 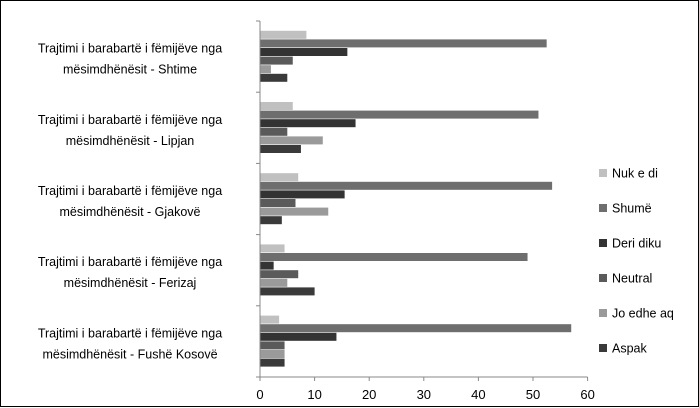 I want to click on legend-label: Jo edhe aq, so click(x=643, y=314).